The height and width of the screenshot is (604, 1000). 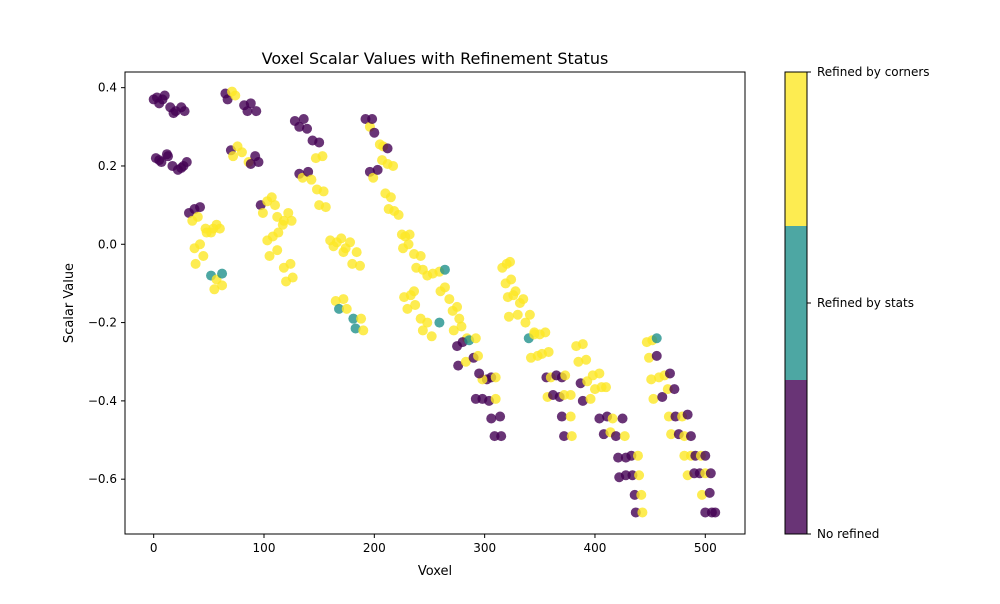 I want to click on y-tick-label: −0.4, so click(x=102, y=401).